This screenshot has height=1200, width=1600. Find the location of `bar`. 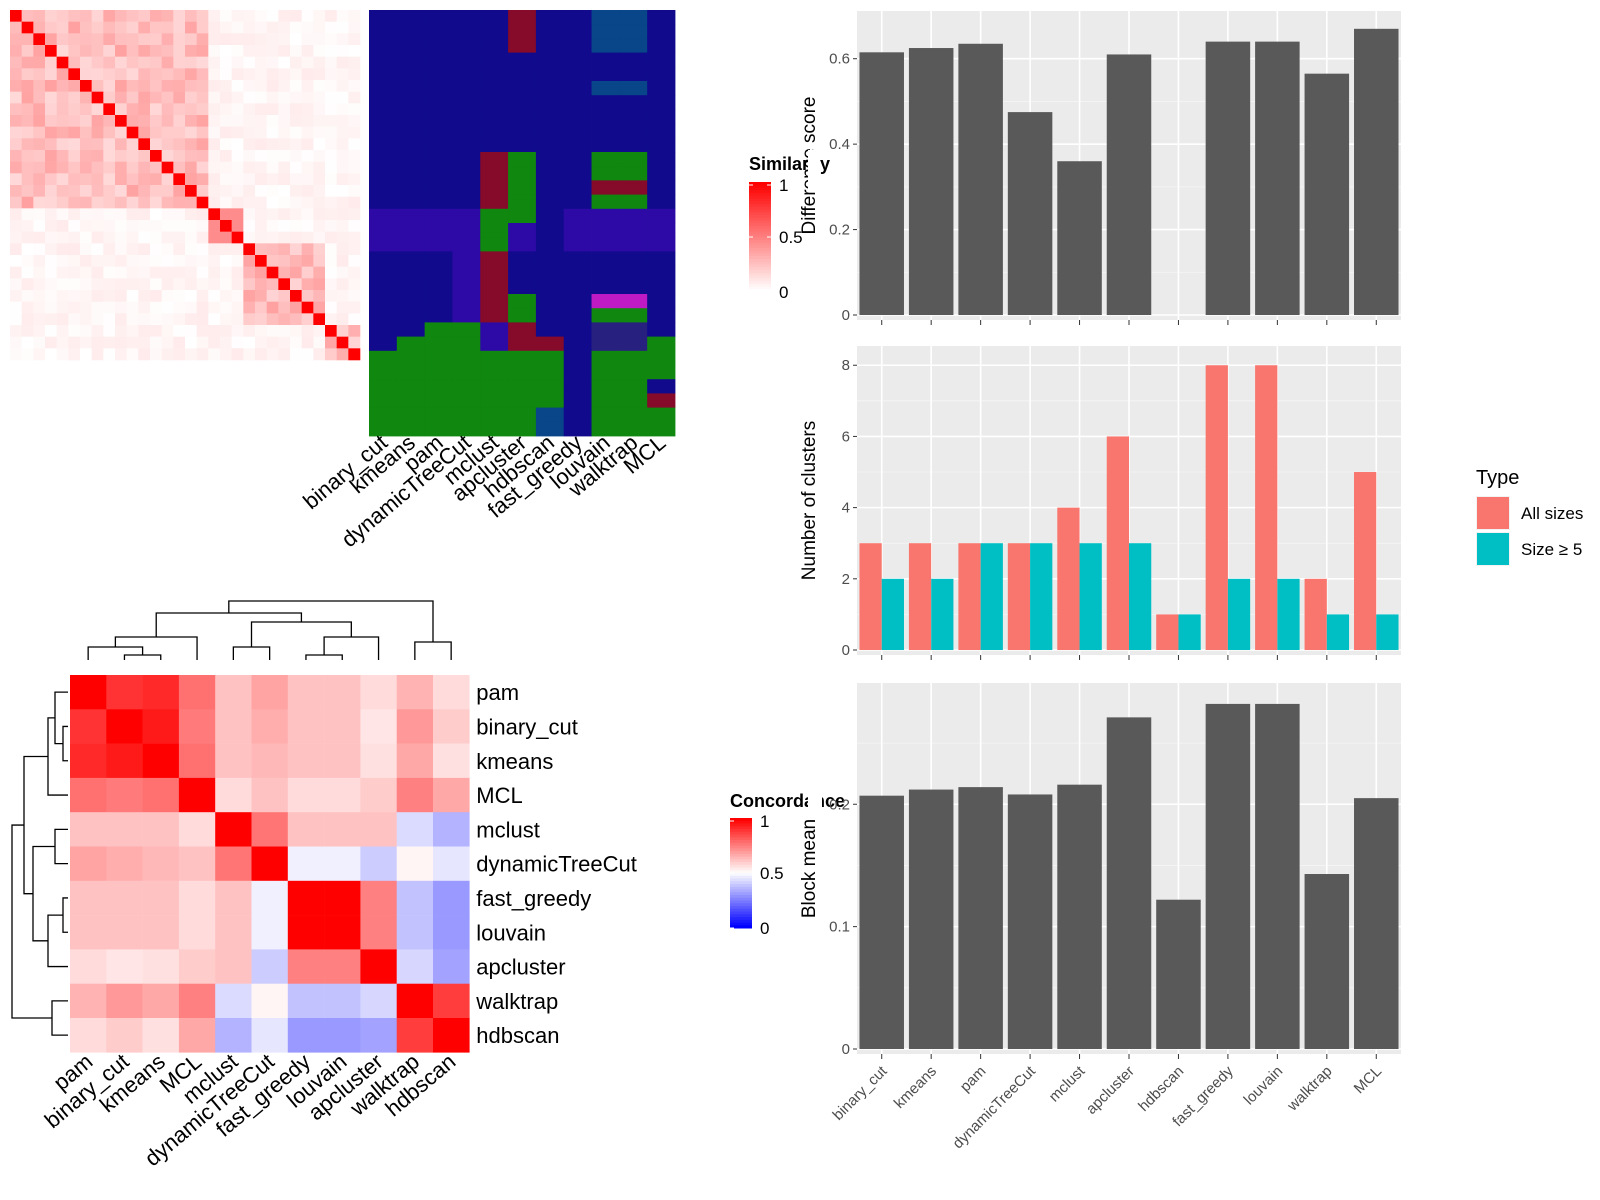

bar is located at coordinates (1079, 916).